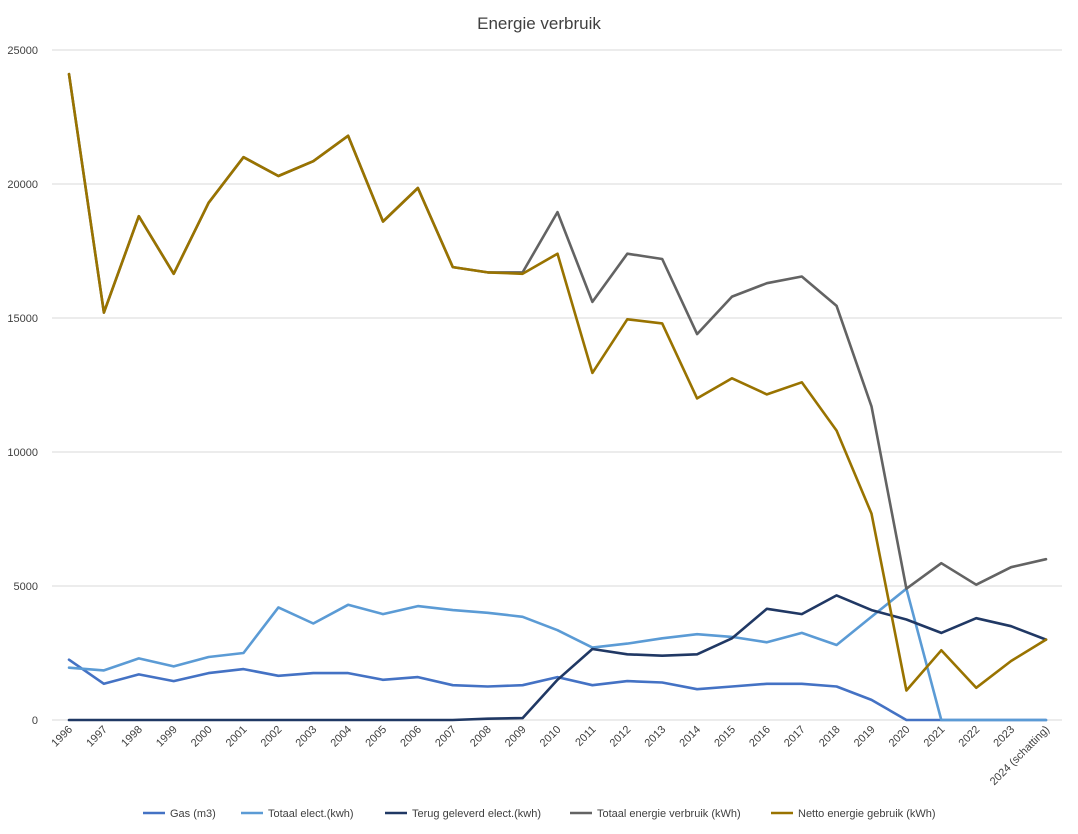 This screenshot has height=834, width=1078. What do you see at coordinates (935, 737) in the screenshot?
I see `x-tick-label: 2021` at bounding box center [935, 737].